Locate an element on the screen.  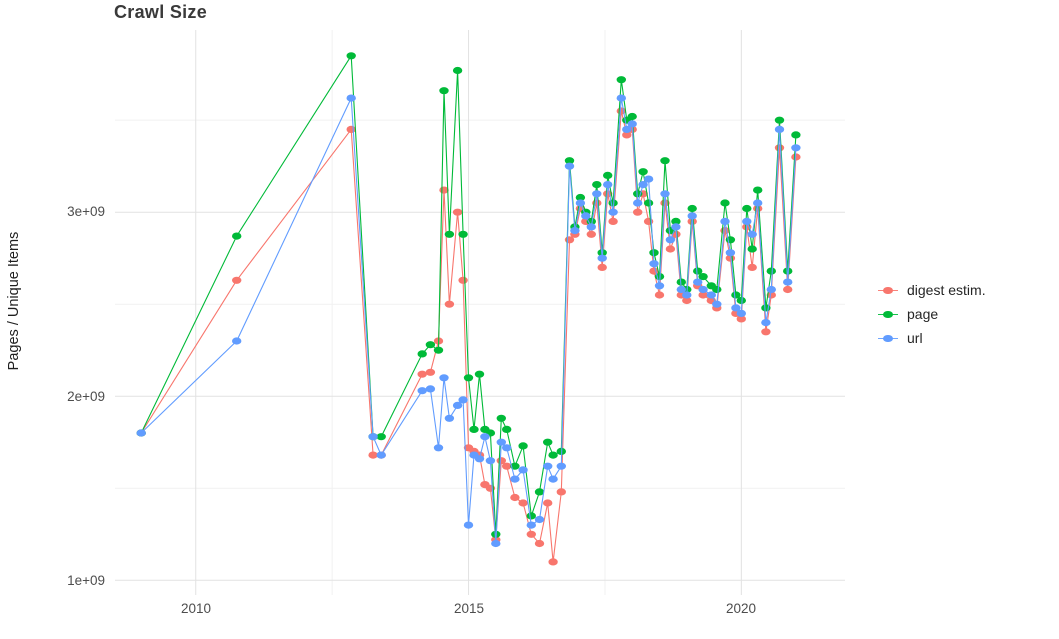
y-tick-label: 1e+09 is located at coordinates (86, 580).